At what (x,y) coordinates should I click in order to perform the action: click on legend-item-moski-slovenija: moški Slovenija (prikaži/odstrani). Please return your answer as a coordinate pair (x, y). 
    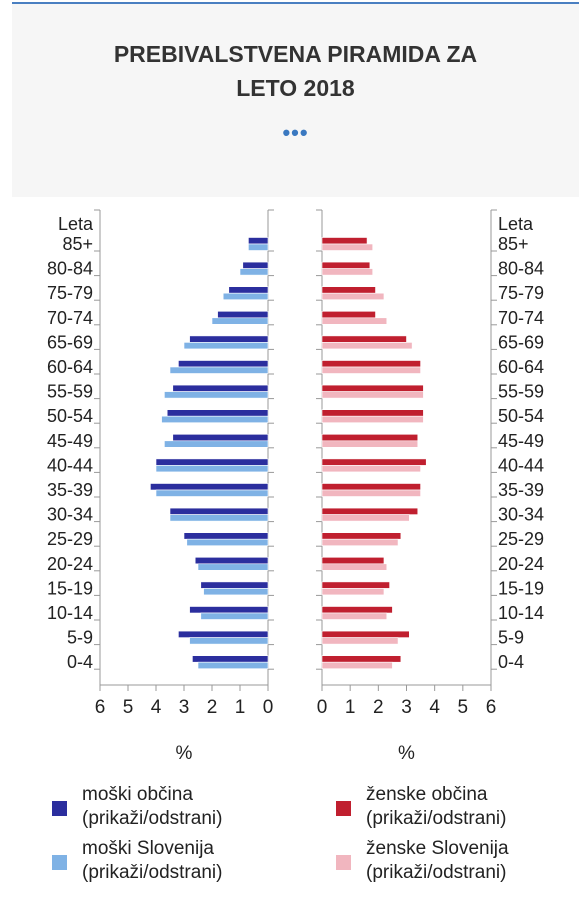
    Looking at the image, I should click on (137, 861).